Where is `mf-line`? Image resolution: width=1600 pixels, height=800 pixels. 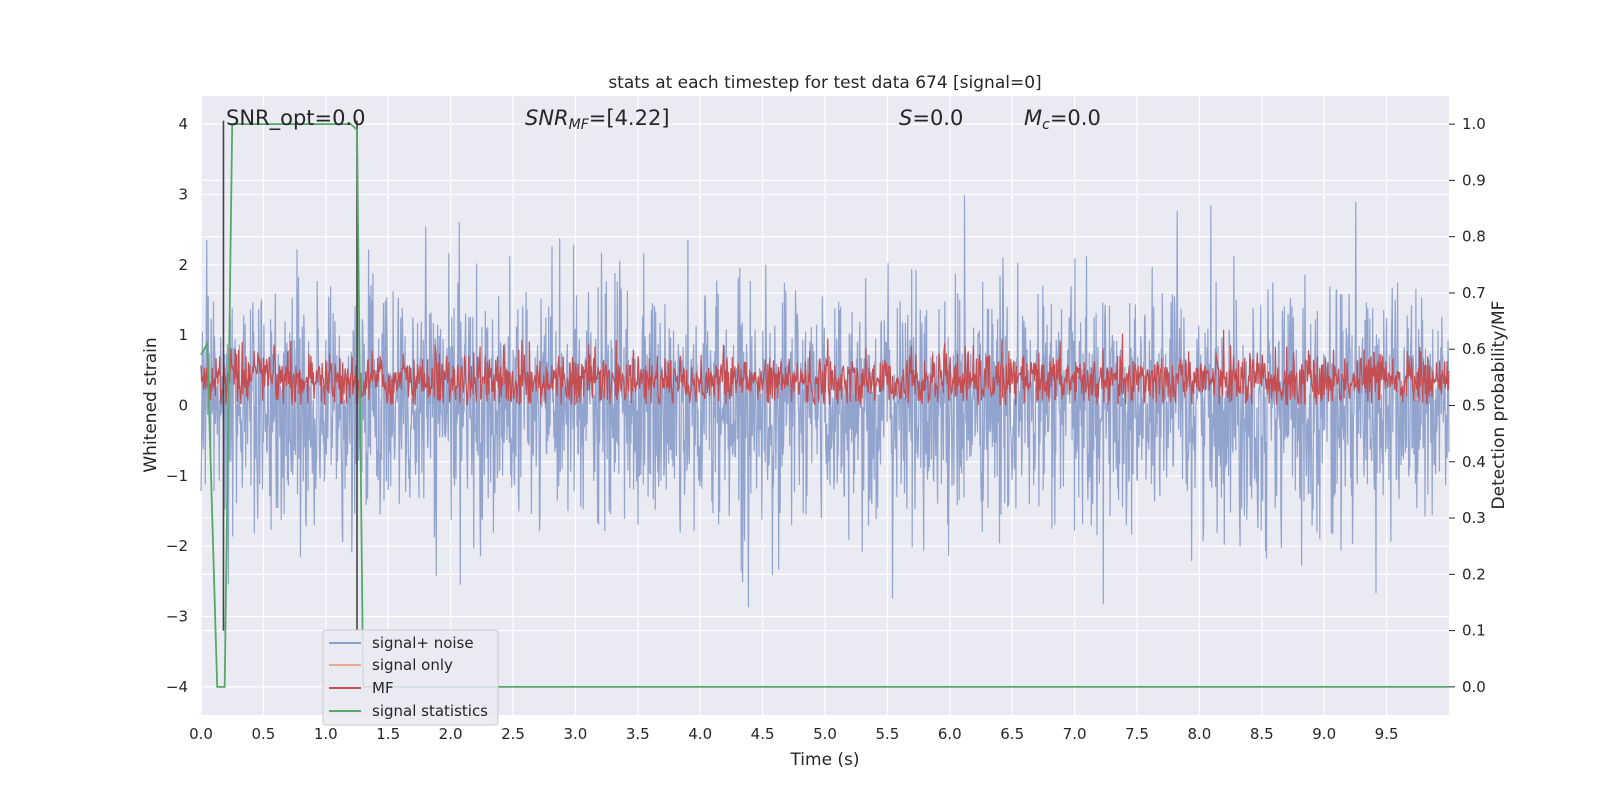 mf-line is located at coordinates (825, 367).